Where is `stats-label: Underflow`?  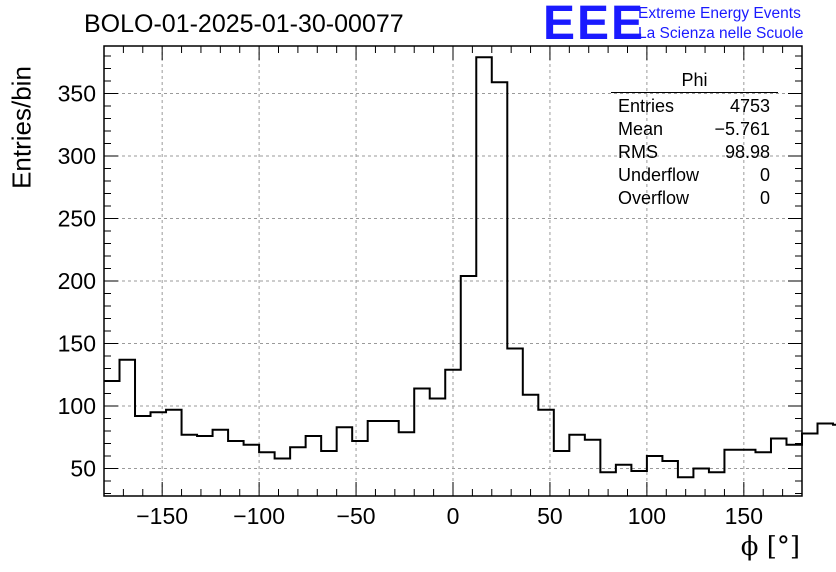
stats-label: Underflow is located at coordinates (659, 175).